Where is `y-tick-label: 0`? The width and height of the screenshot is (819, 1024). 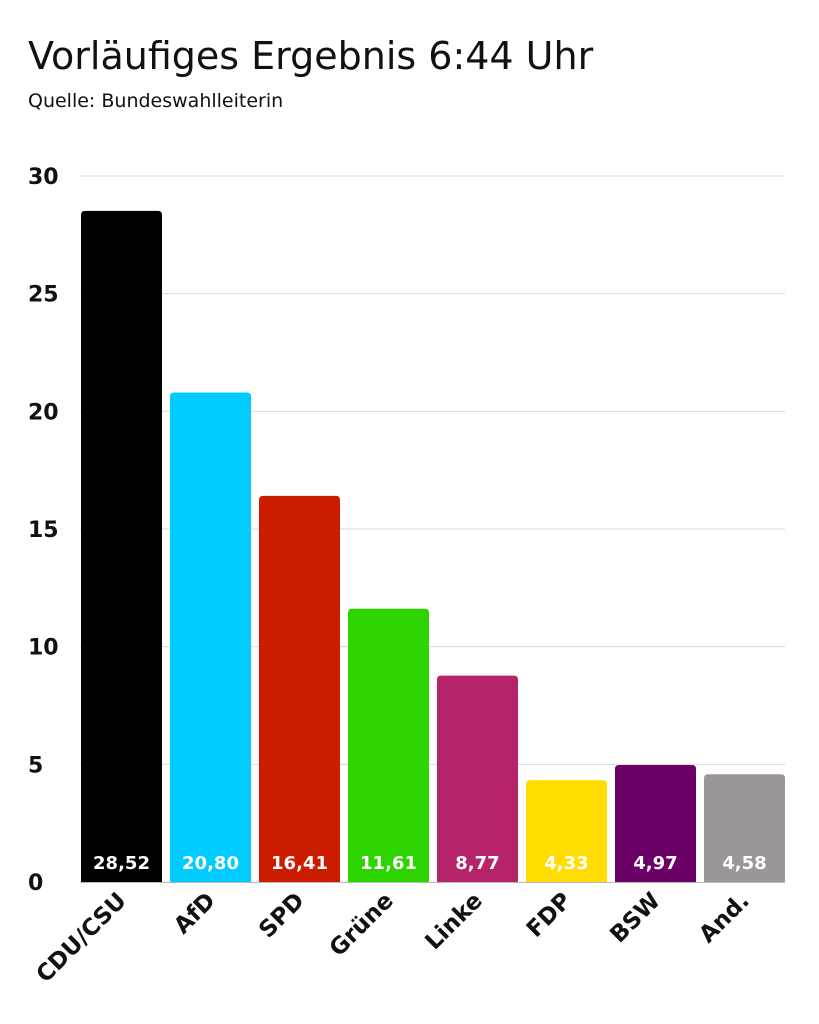
y-tick-label: 0 is located at coordinates (35, 883).